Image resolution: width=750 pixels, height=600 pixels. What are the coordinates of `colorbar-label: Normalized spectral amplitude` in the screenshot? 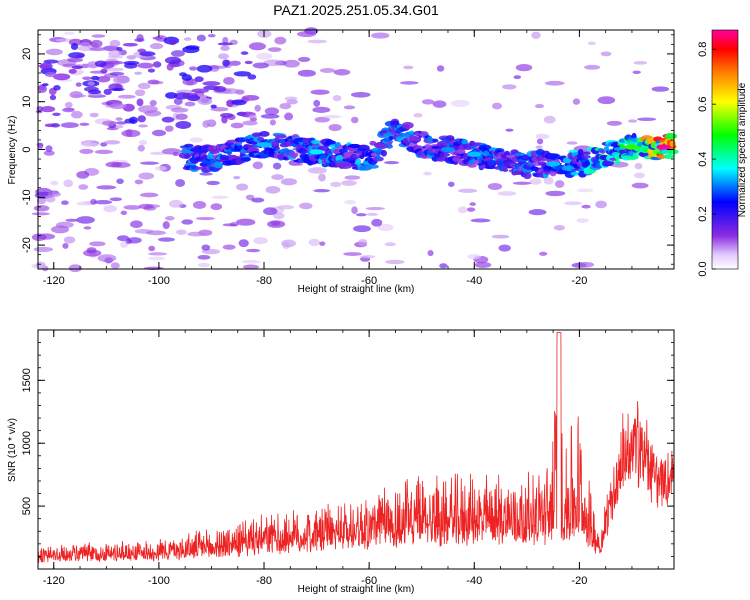 It's located at (742, 149).